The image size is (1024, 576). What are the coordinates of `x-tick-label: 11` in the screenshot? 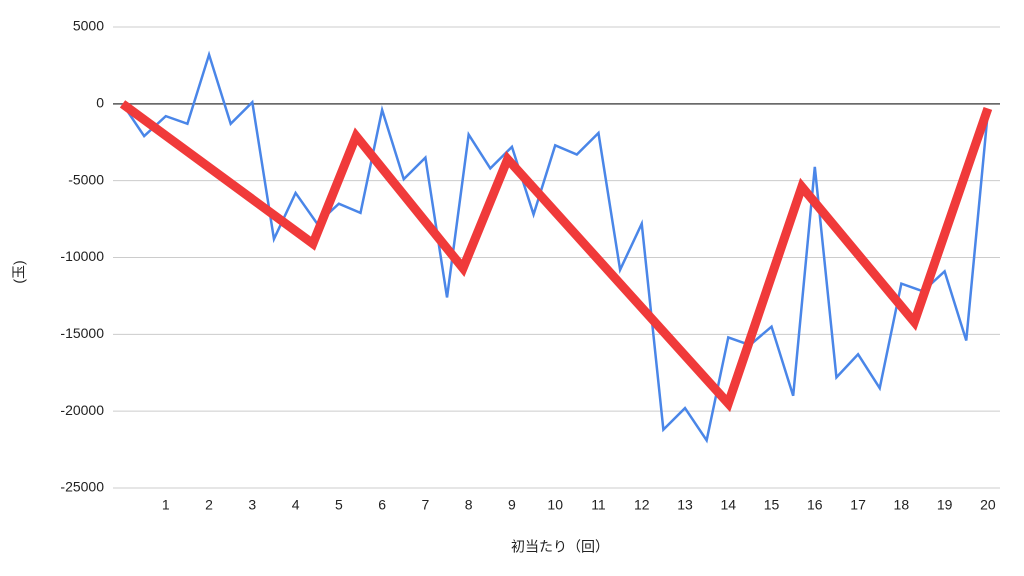 It's located at (598, 505).